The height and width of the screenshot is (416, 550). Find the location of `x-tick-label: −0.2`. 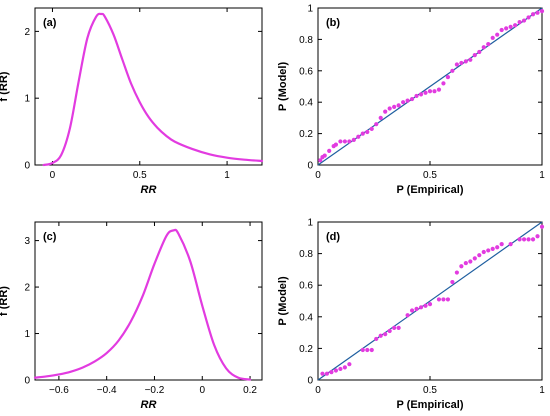

x-tick-label: −0.2 is located at coordinates (155, 390).